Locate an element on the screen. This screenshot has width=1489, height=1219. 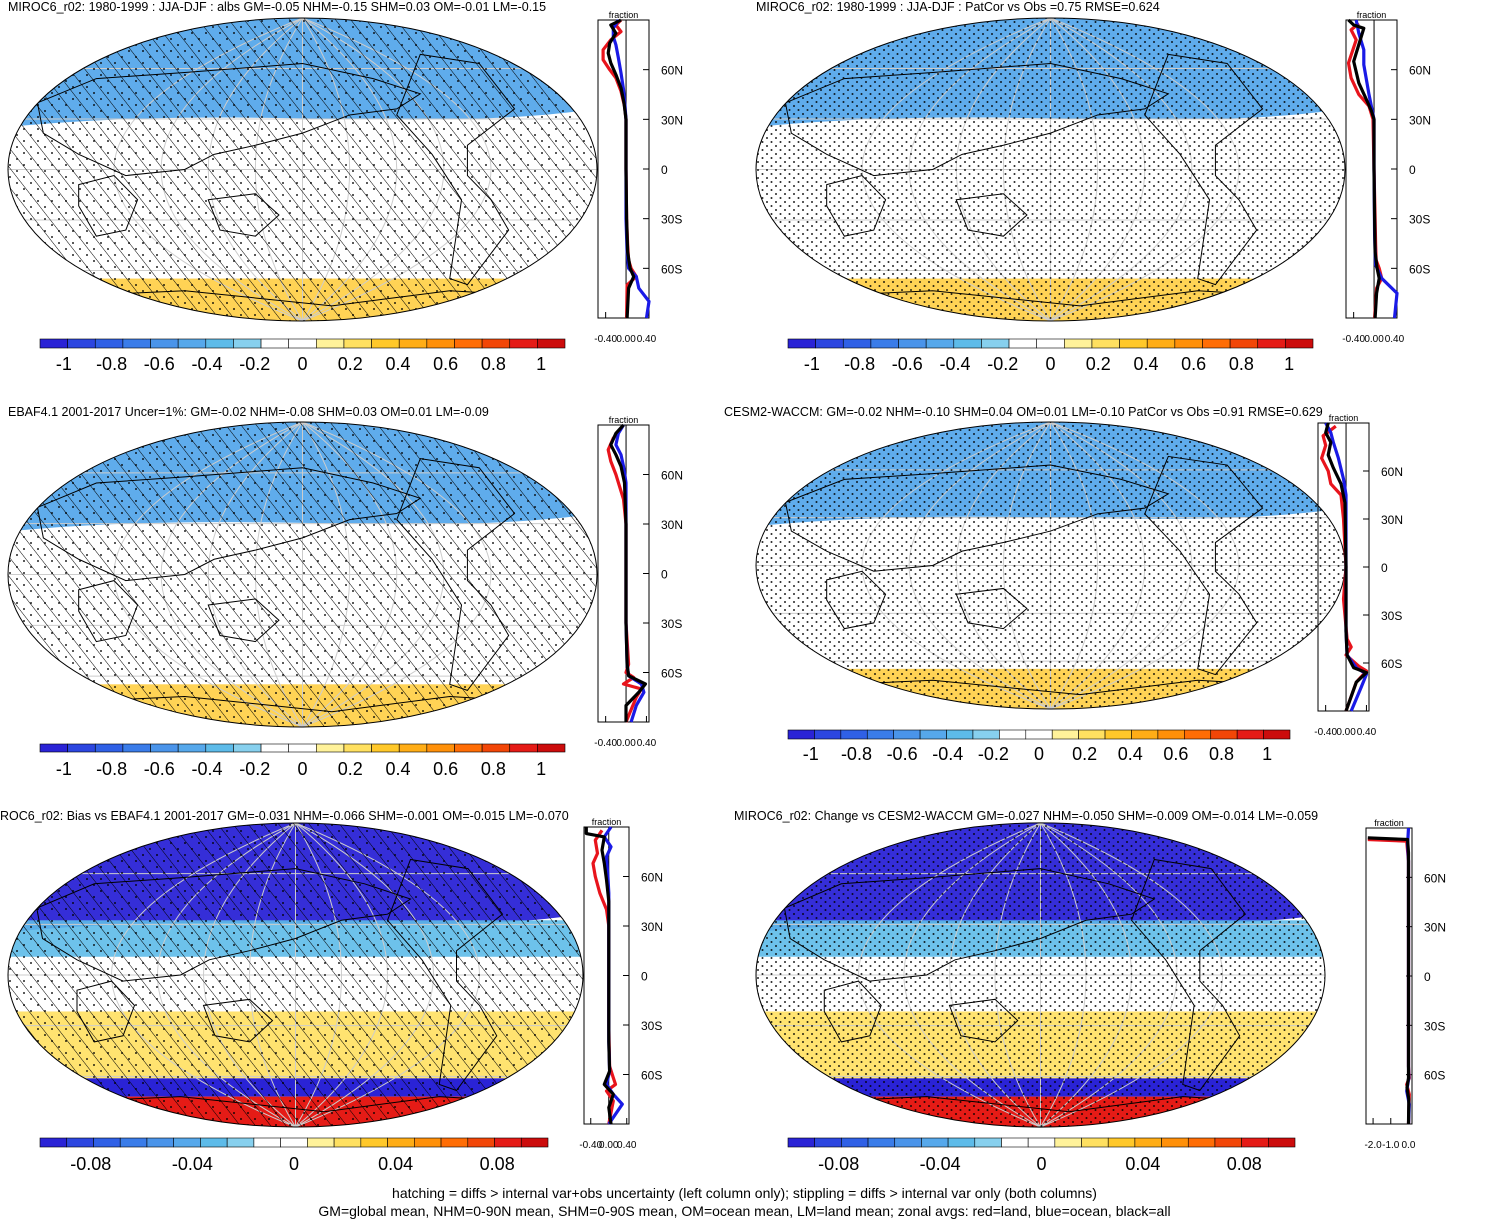
colorbar-label: 0.8 is located at coordinates (1221, 754).